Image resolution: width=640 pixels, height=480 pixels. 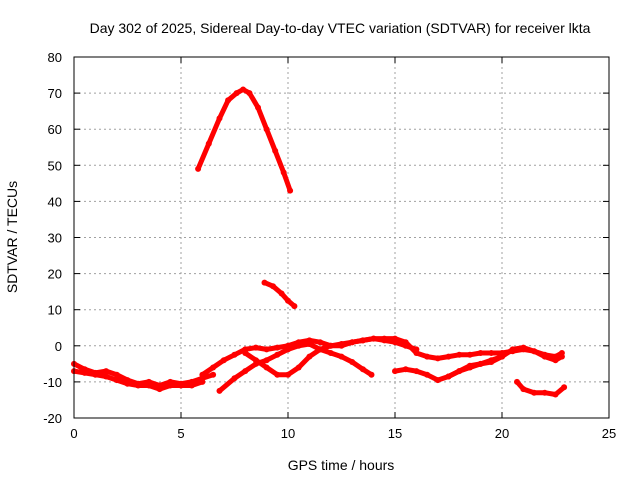 I want to click on y-tick-label: 10, so click(x=55, y=310).